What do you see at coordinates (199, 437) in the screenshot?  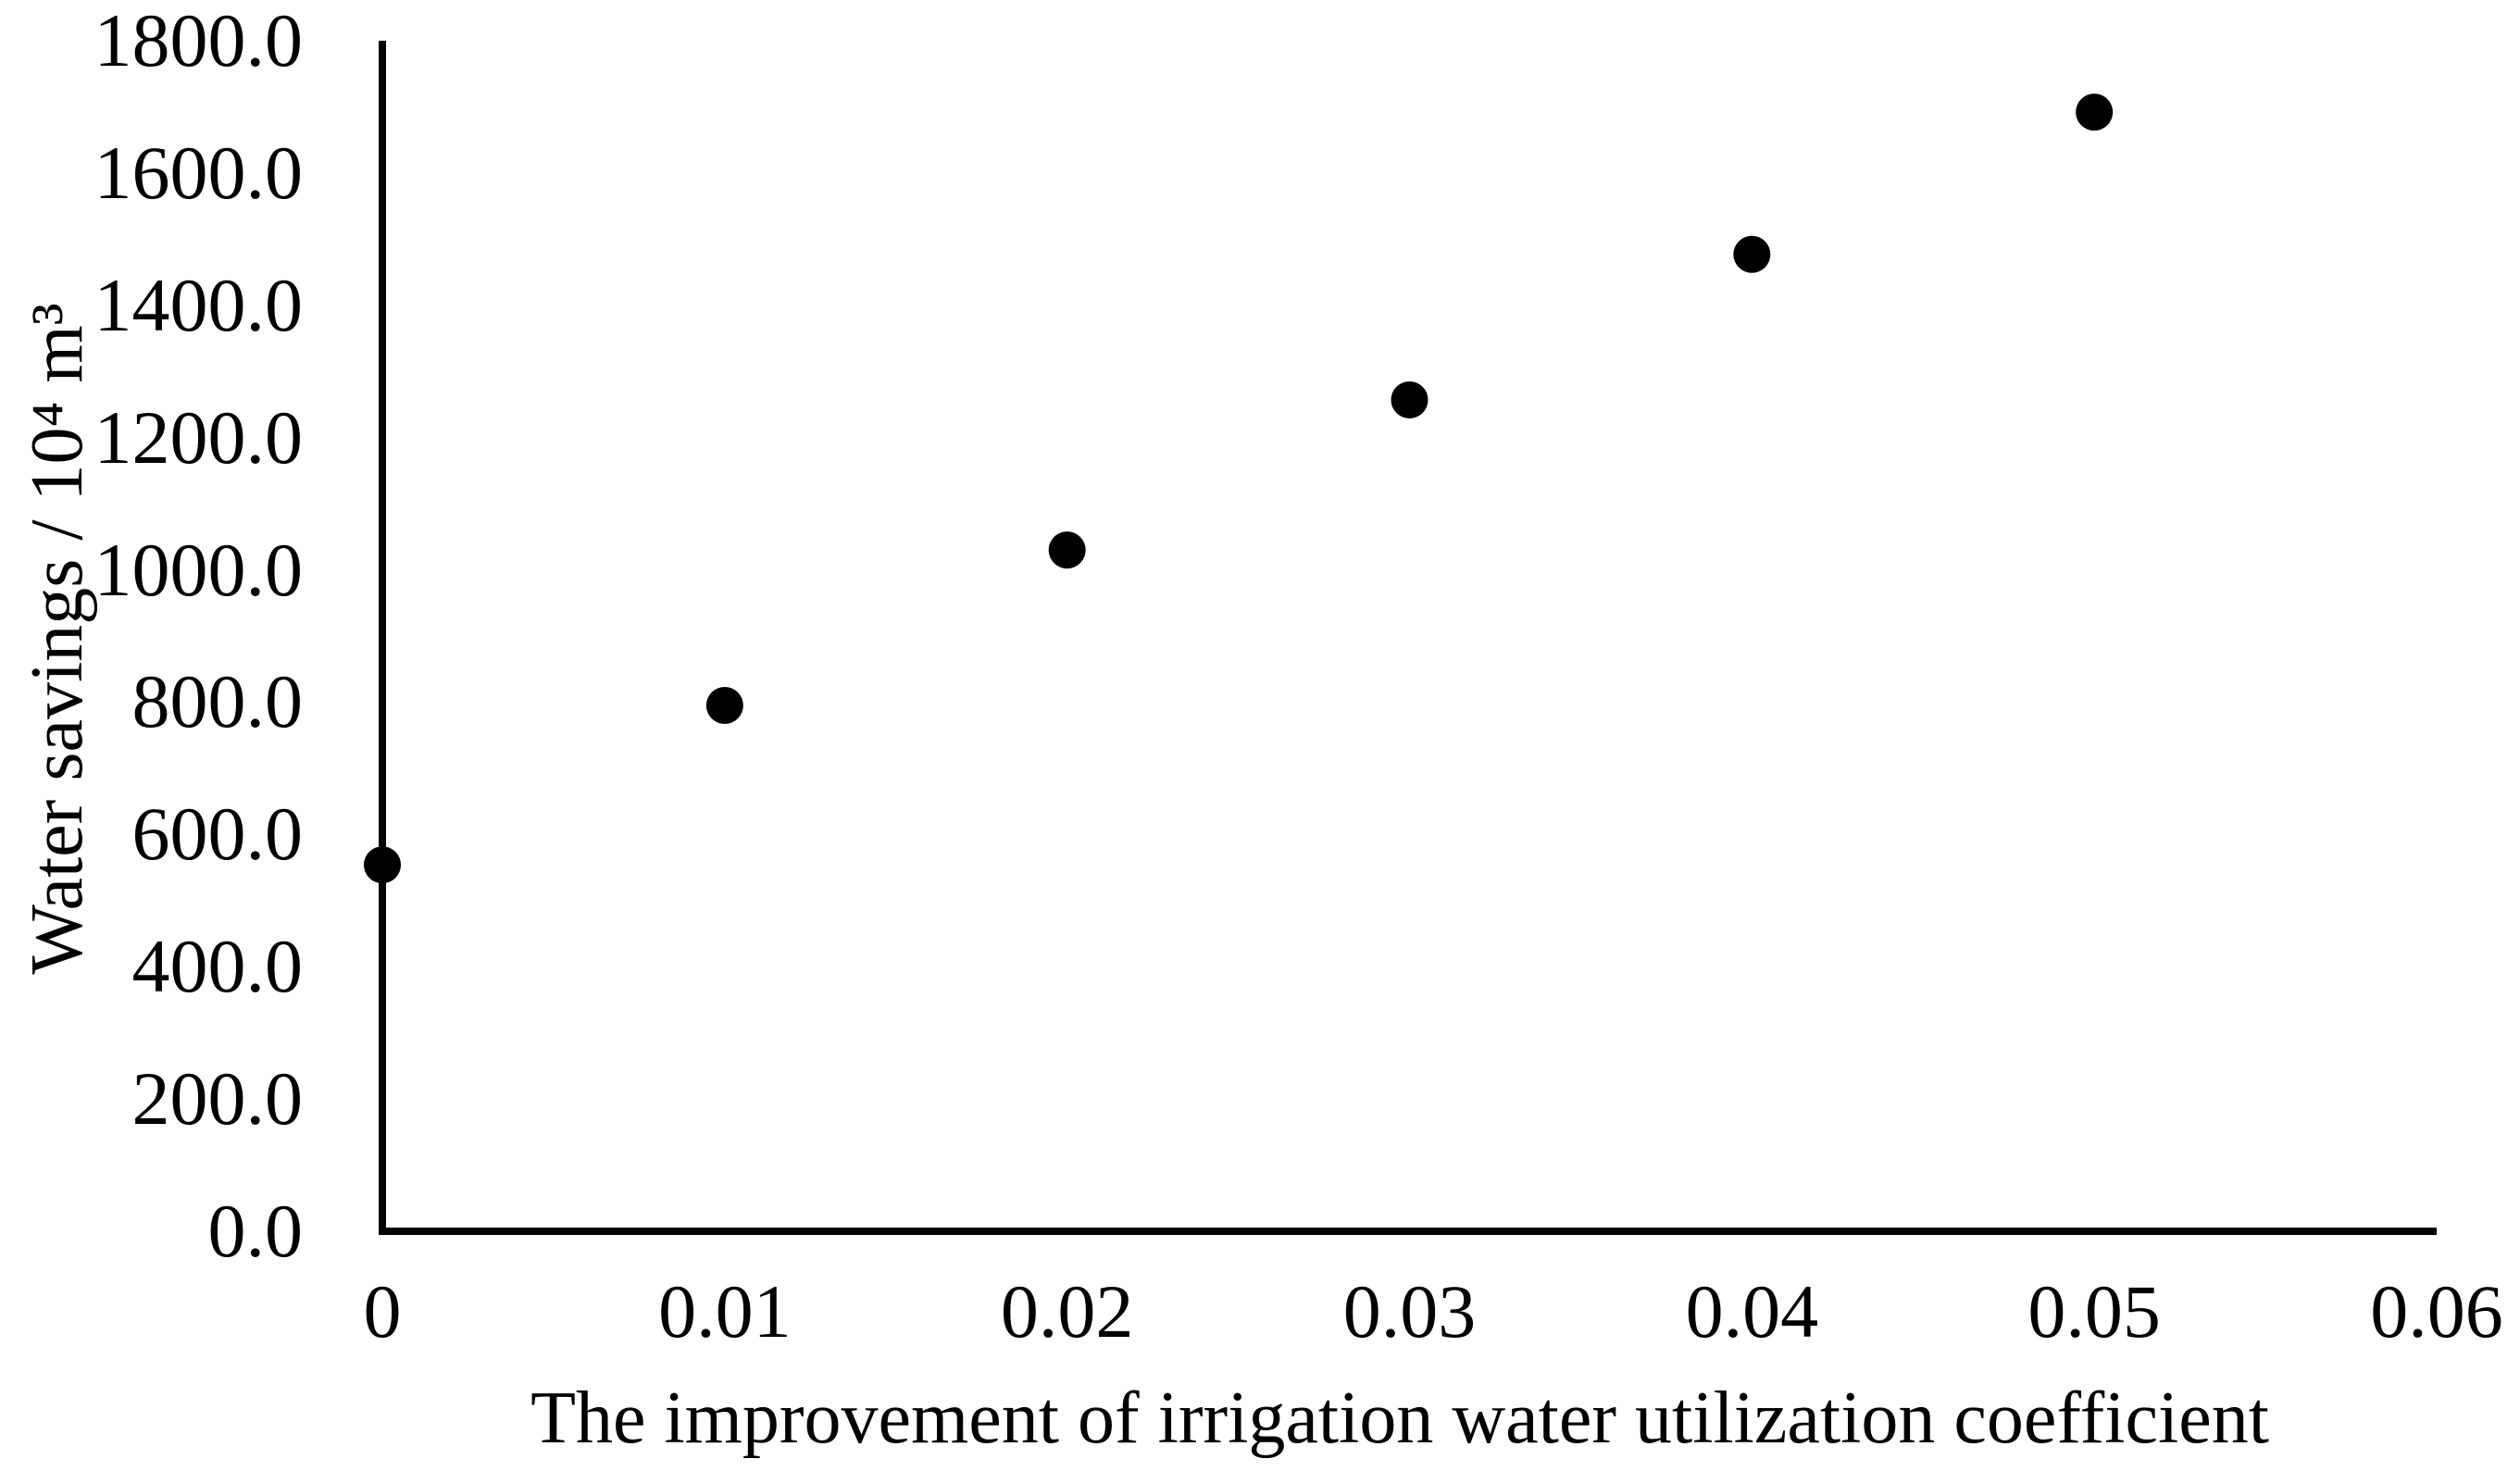 I see `y-tick-label: 1200.0` at bounding box center [199, 437].